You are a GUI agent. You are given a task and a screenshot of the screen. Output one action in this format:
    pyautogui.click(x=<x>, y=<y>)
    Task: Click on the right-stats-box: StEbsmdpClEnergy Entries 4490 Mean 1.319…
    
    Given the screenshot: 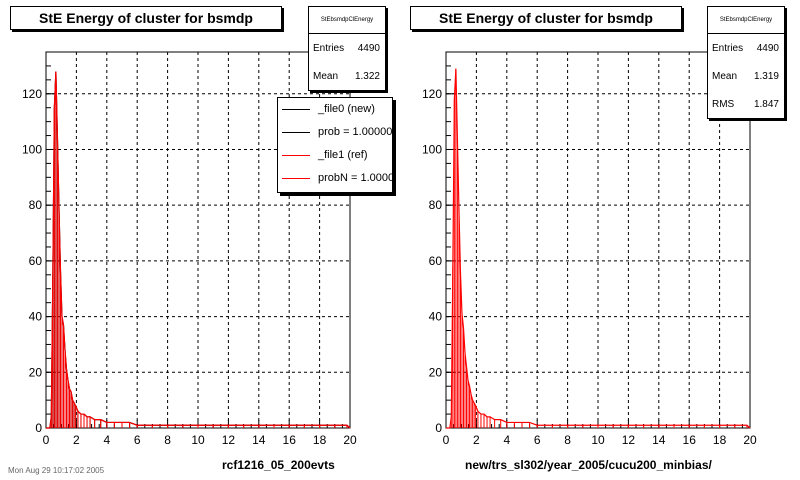 What is the action you would take?
    pyautogui.click(x=746, y=62)
    